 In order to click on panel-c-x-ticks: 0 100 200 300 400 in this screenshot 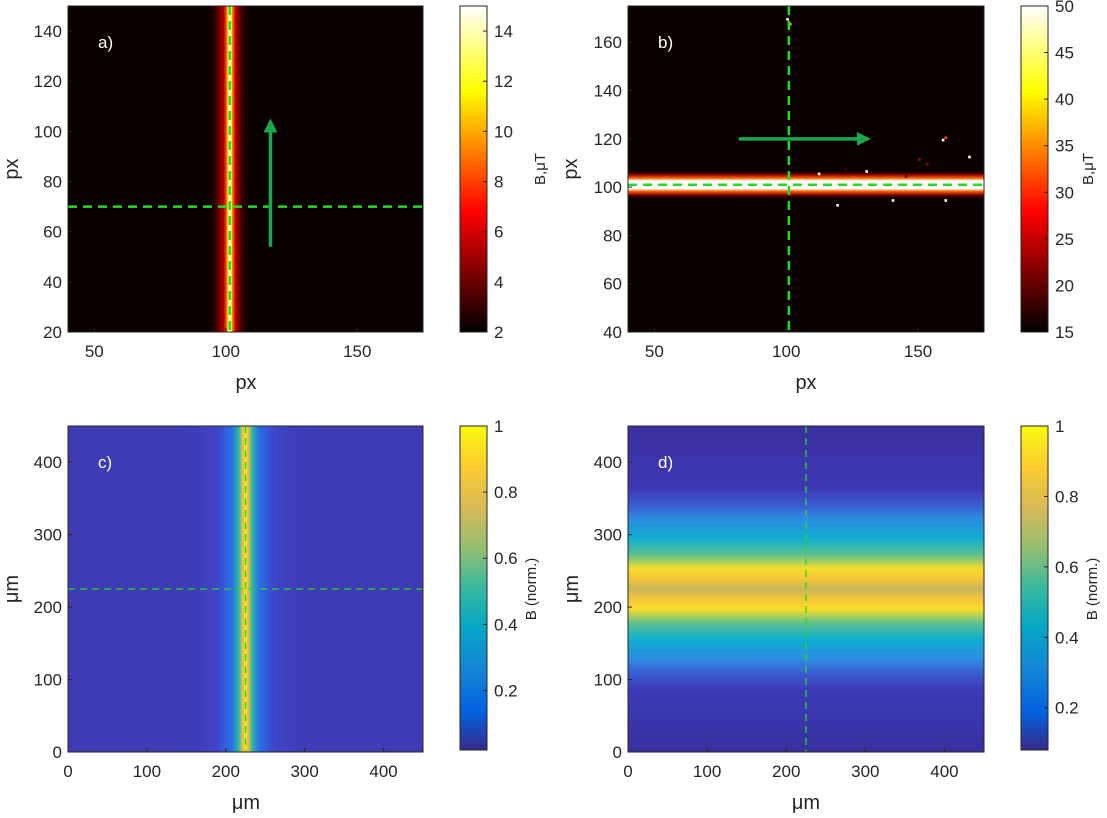, I will do `click(230, 764)`.